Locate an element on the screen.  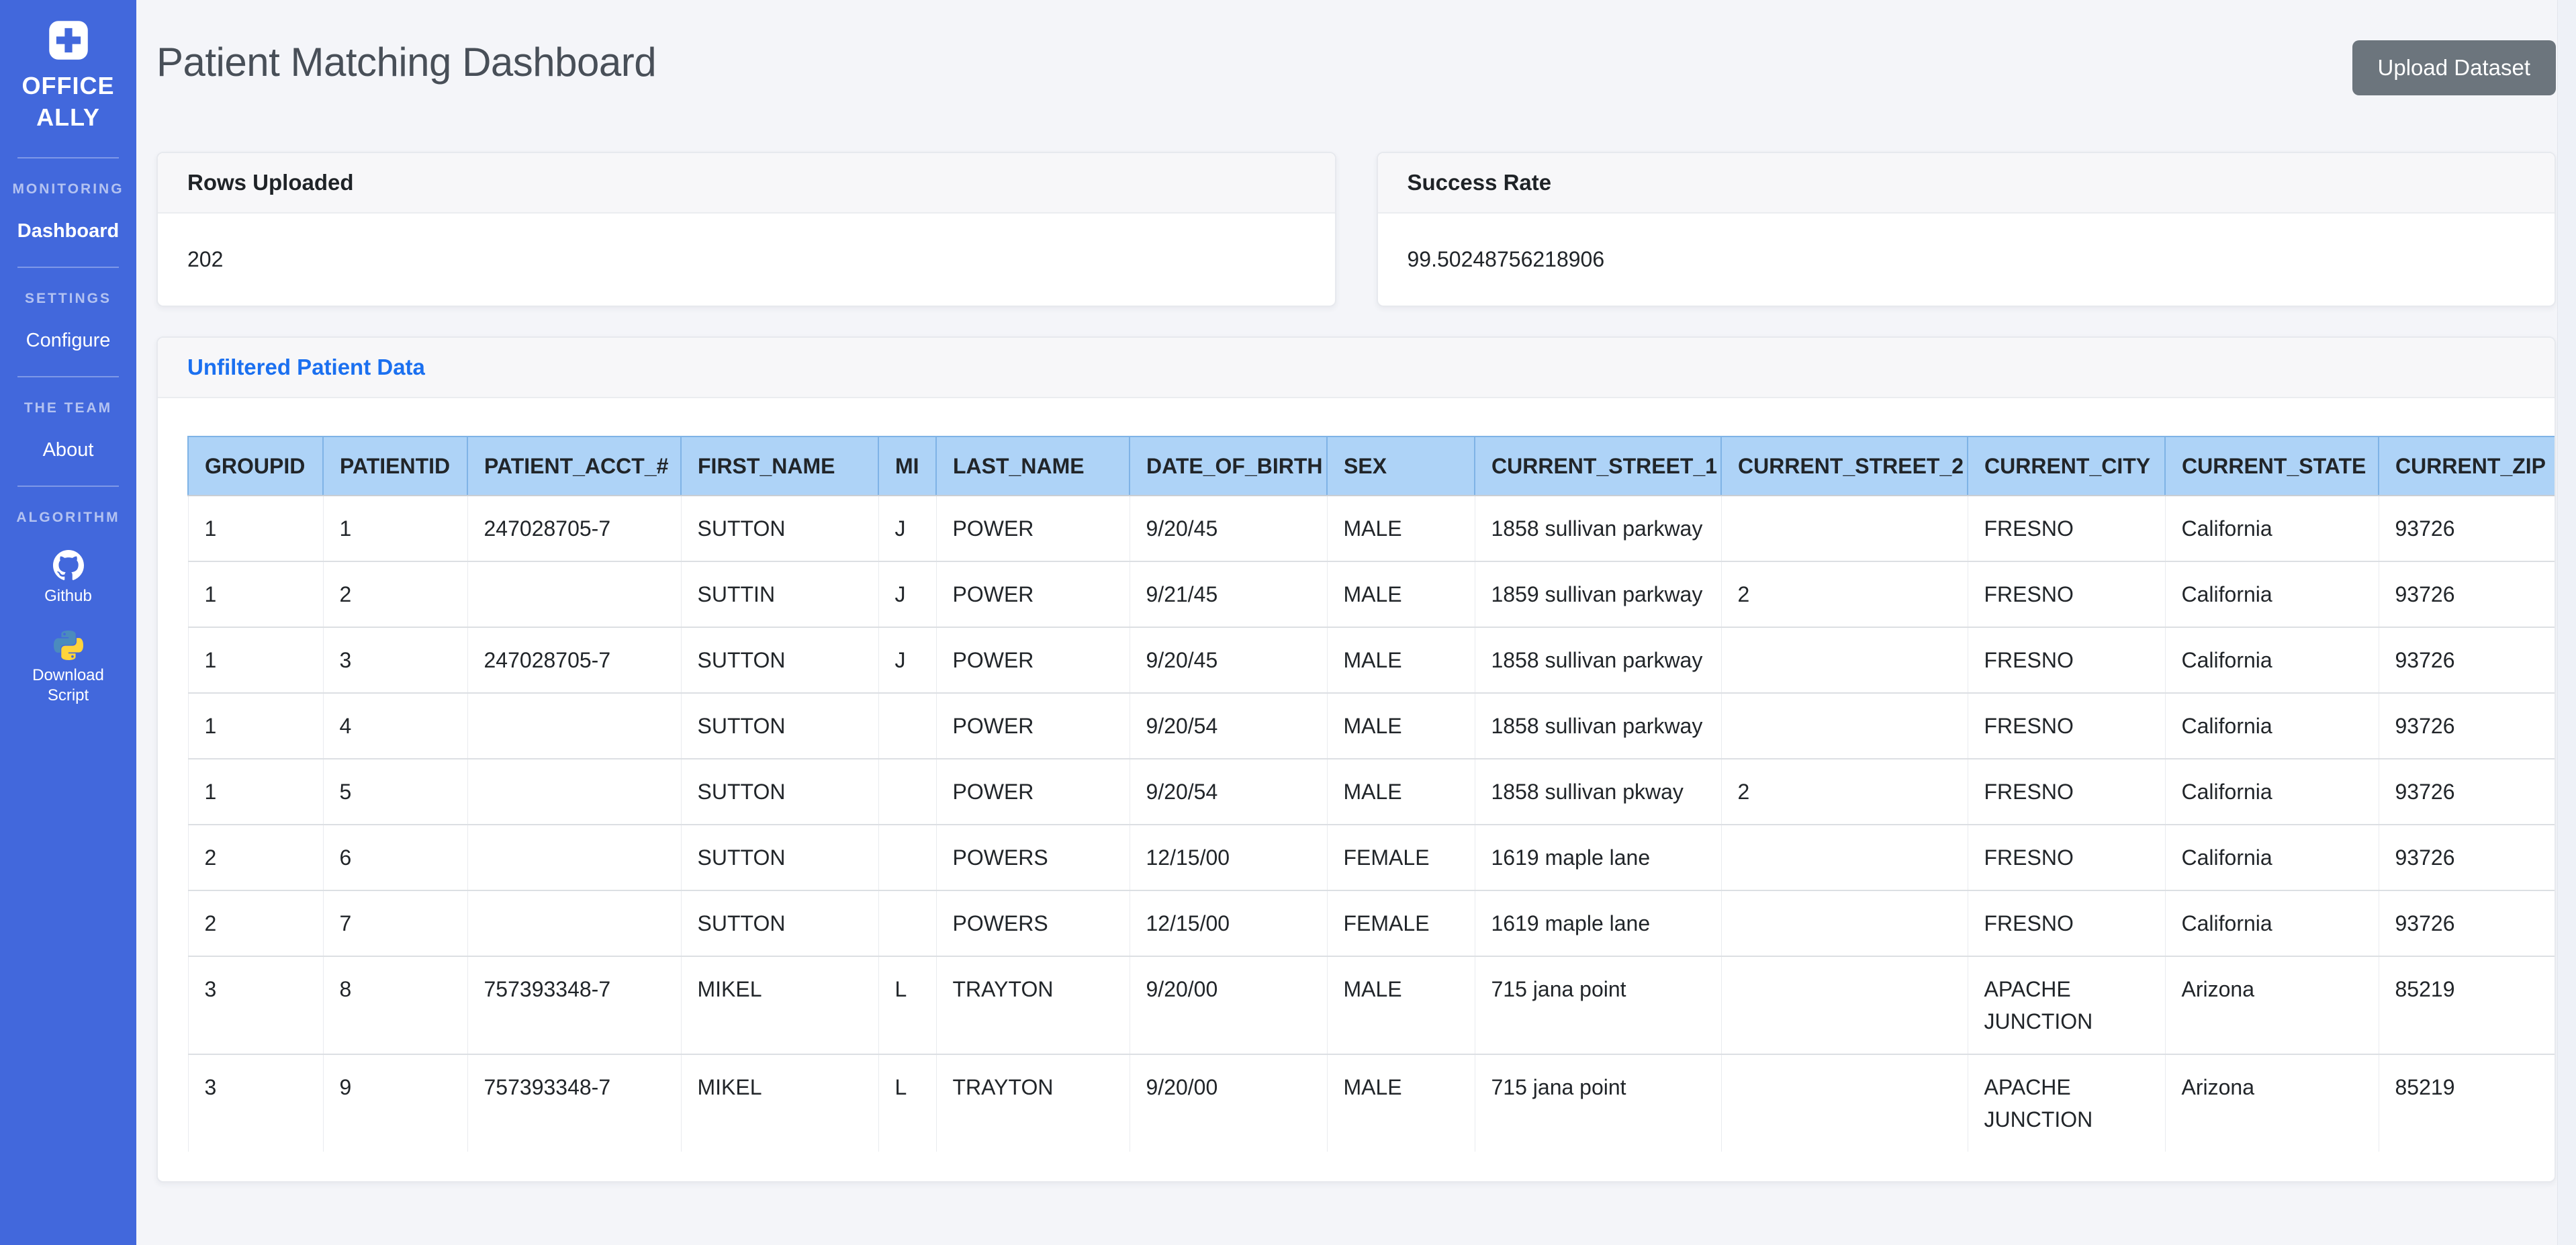
sidebar-item-configure: Configure is located at coordinates (68, 340).